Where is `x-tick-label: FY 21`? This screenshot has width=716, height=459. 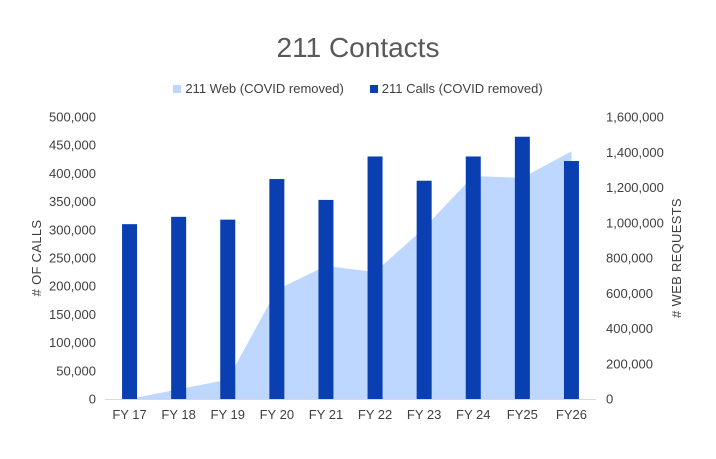 x-tick-label: FY 21 is located at coordinates (326, 414).